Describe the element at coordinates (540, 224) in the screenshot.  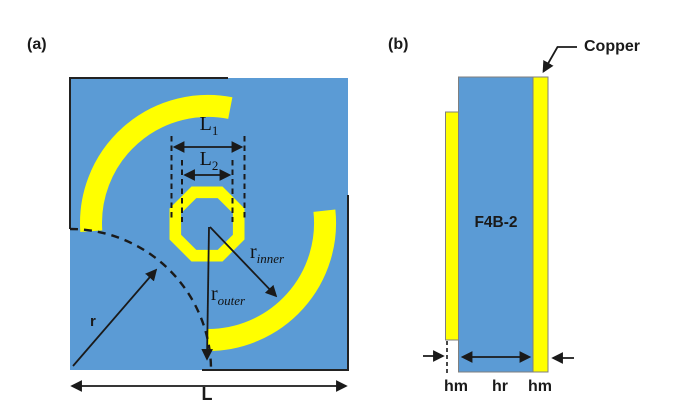
I see `copper-layer-right` at that location.